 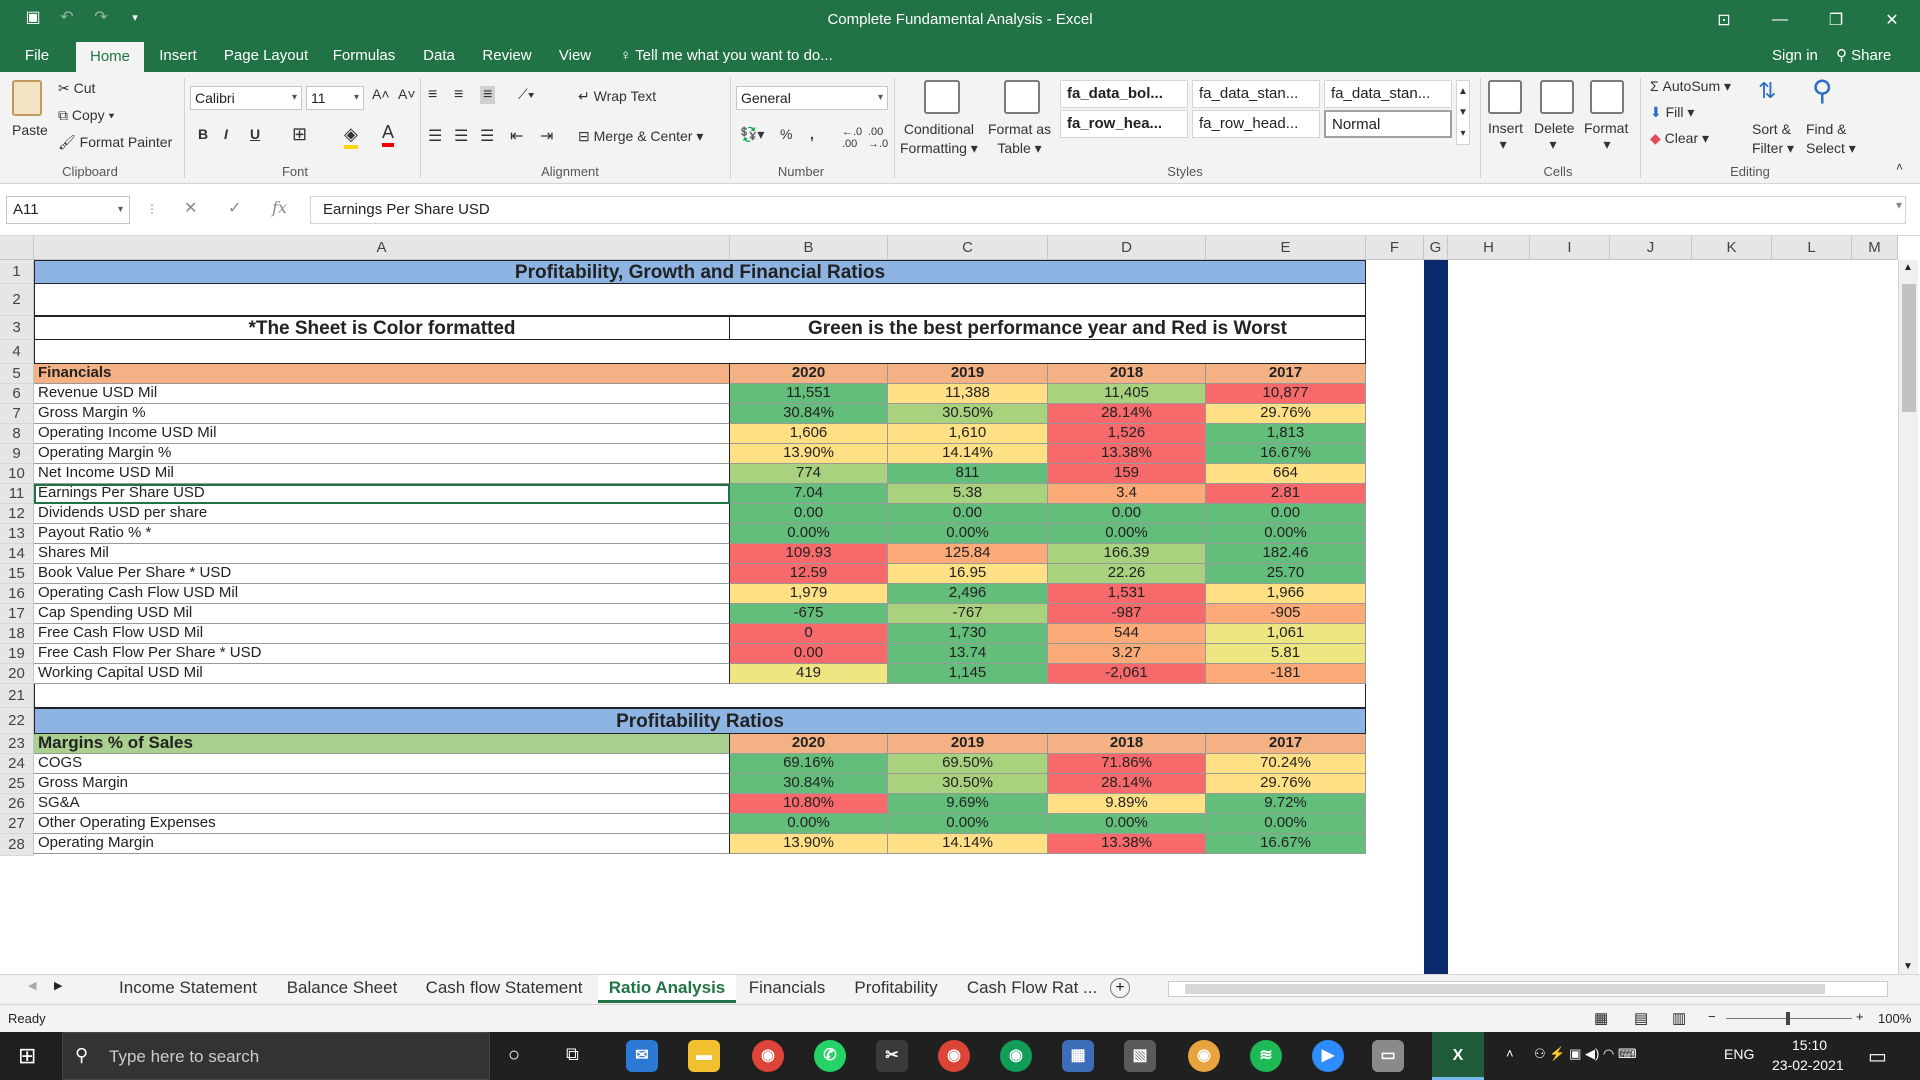 I want to click on tab-page-layout: Page Layout, so click(x=266, y=55).